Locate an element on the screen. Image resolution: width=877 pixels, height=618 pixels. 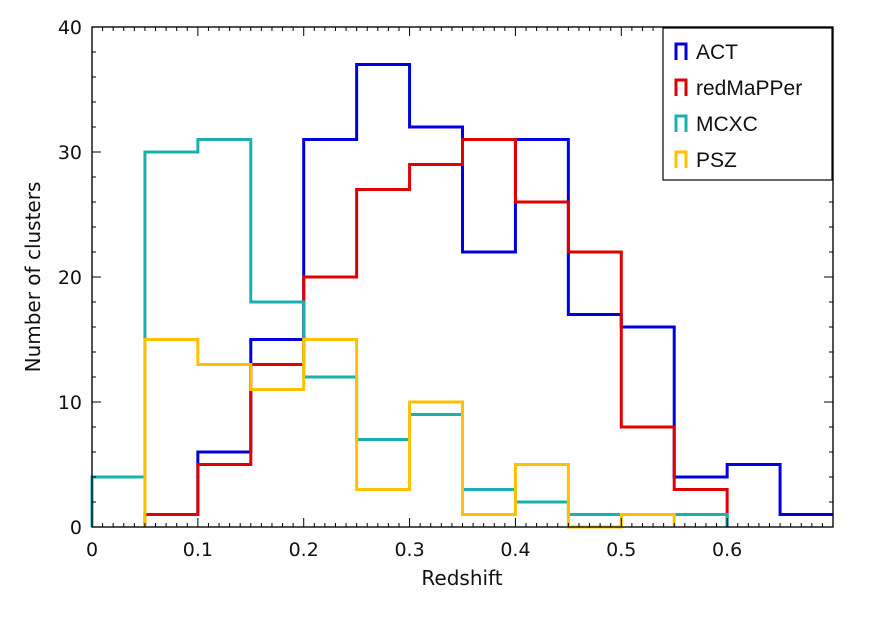
y-tick-label: 20 is located at coordinates (70, 278).